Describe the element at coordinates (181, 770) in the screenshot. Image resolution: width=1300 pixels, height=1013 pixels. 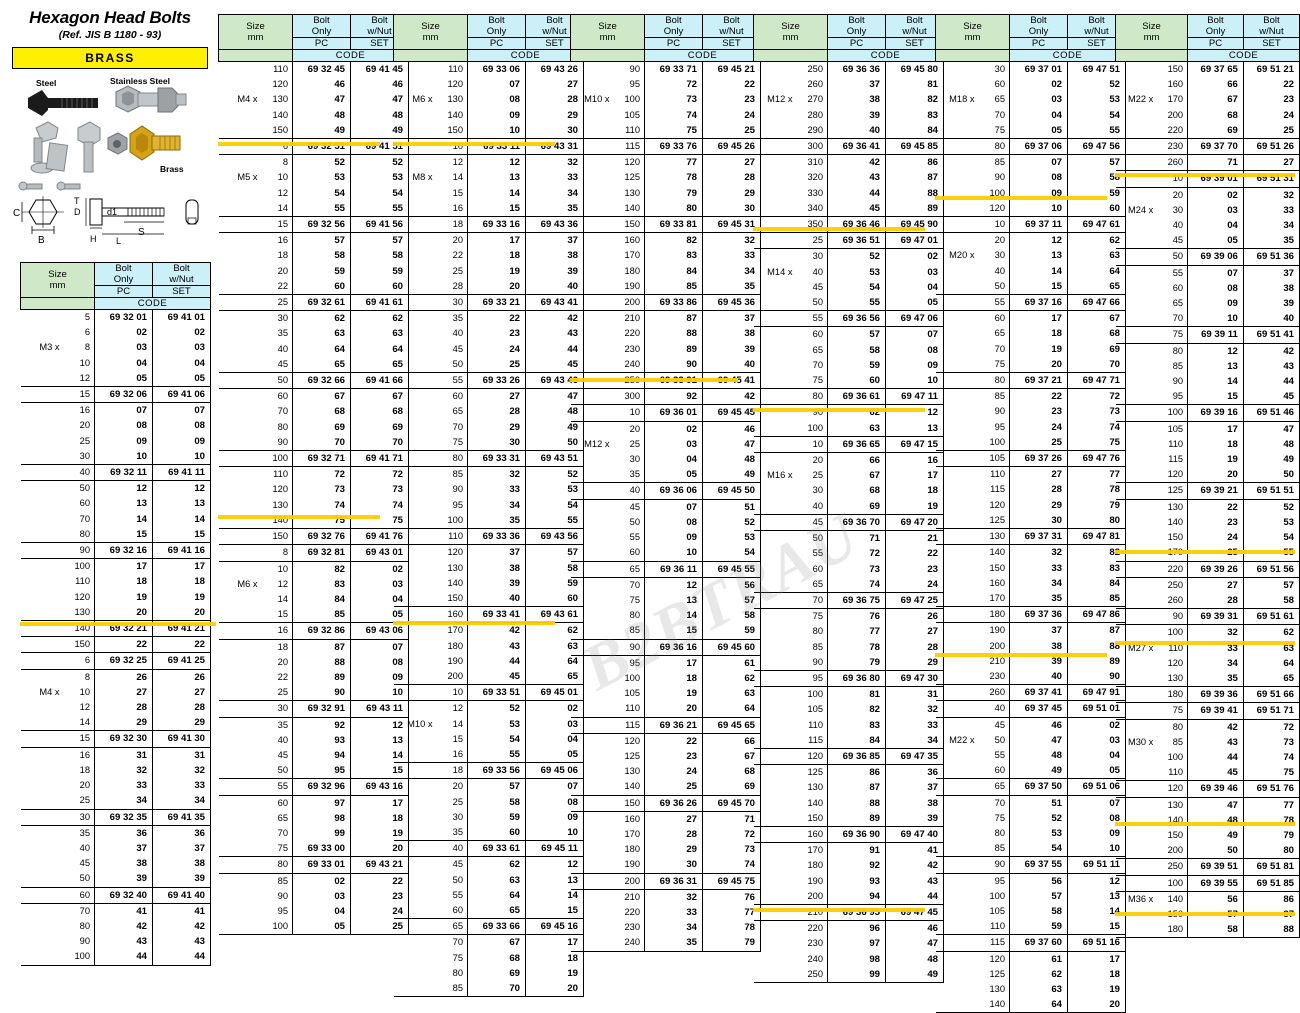
I see `code-bolt-with-nut-cell: 32` at that location.